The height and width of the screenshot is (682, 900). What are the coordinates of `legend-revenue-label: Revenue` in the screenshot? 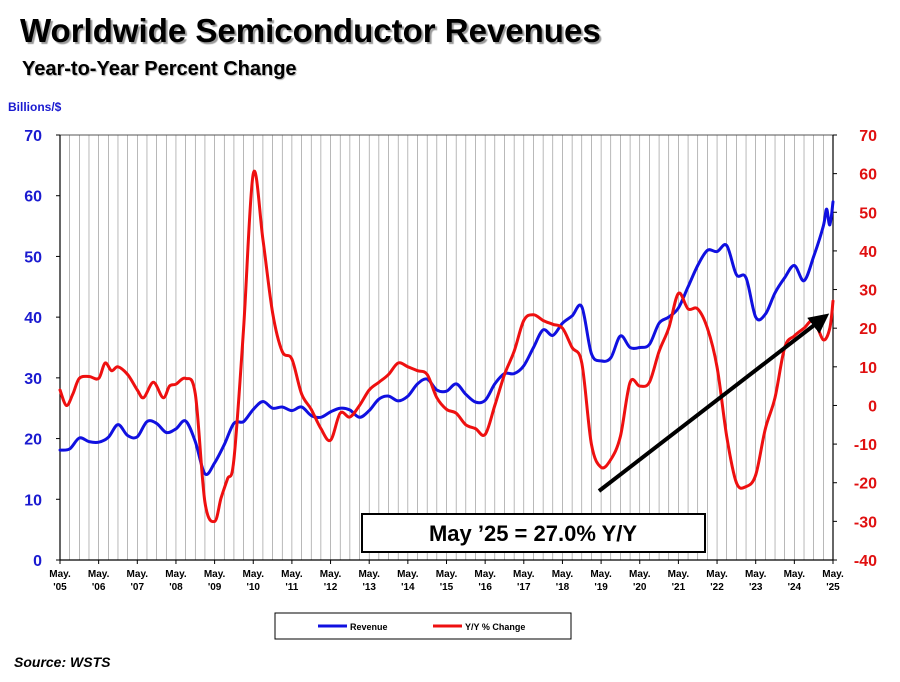 It's located at (369, 627).